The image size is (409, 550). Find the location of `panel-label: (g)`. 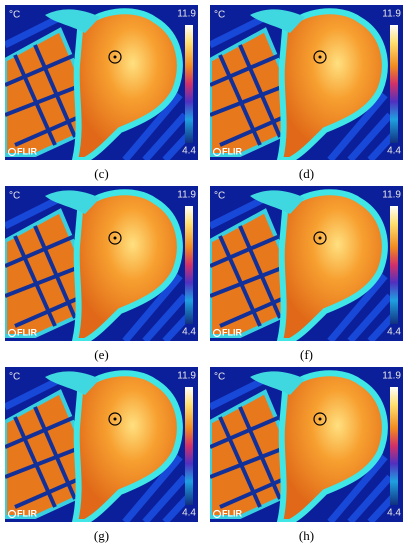

panel-label: (g) is located at coordinates (101, 535).